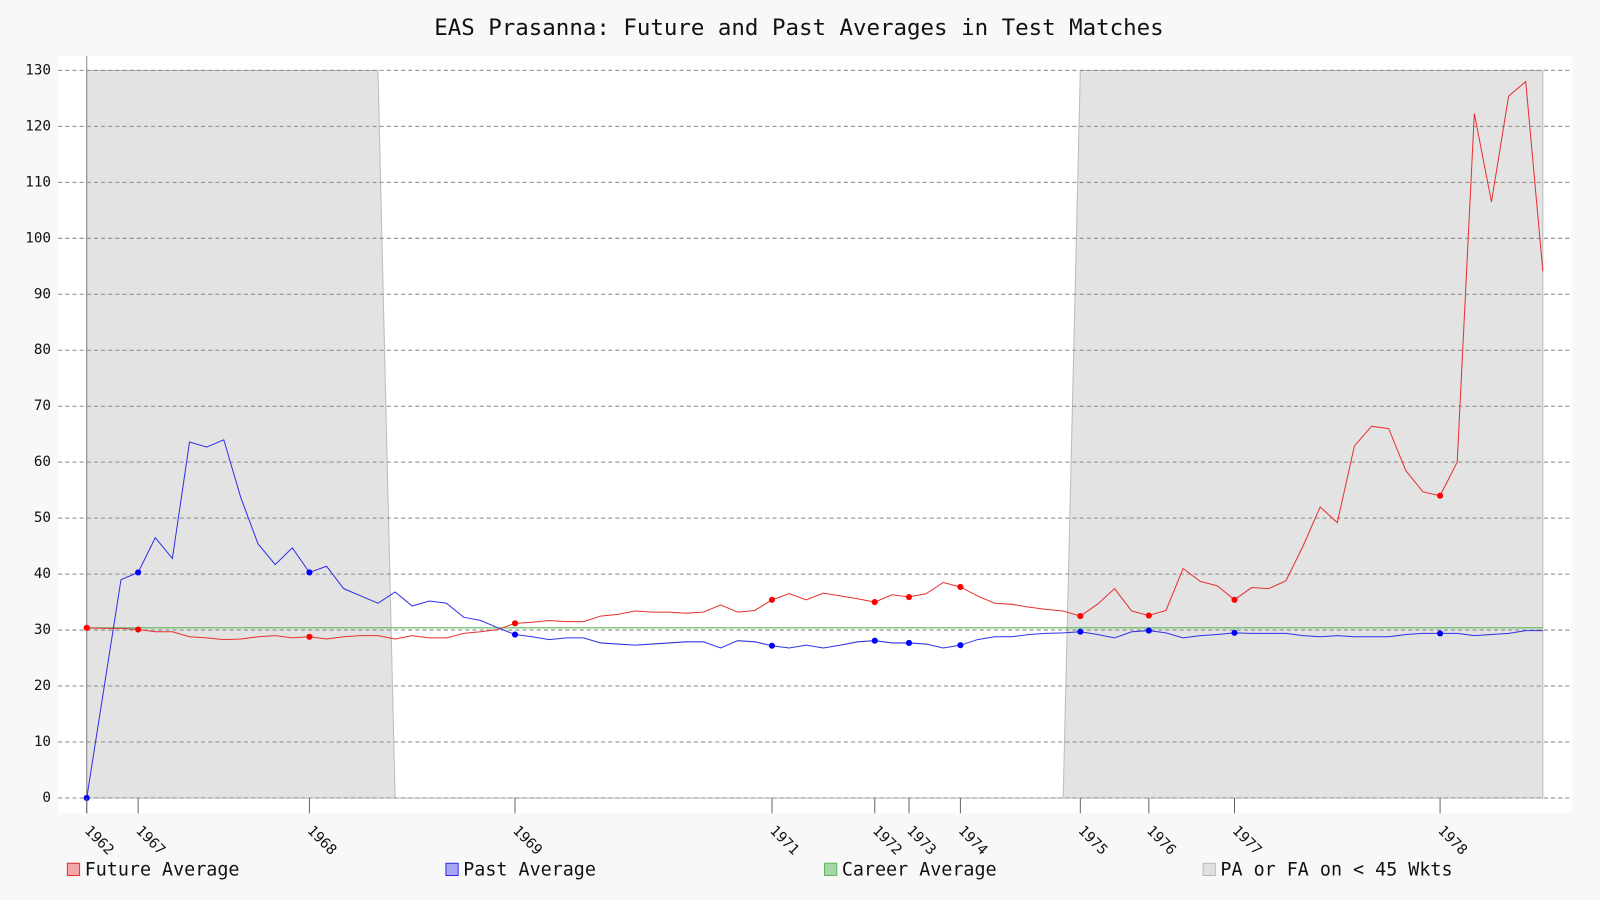 The image size is (1600, 900). Describe the element at coordinates (529, 869) in the screenshot. I see `legend-label: Past Average` at that location.